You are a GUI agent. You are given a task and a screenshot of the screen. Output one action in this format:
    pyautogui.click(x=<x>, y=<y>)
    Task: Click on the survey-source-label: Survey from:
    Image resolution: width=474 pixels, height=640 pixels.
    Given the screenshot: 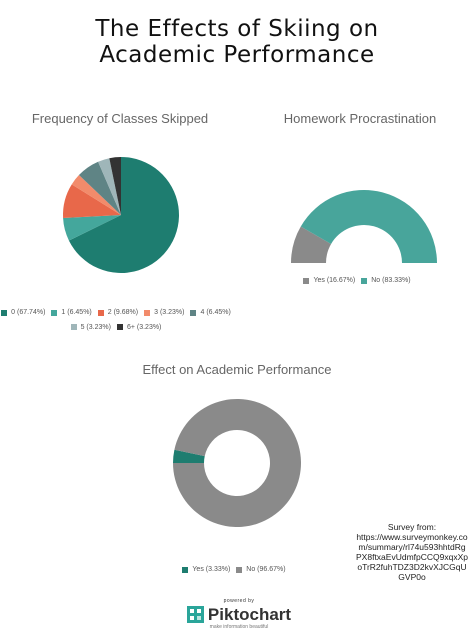 What is the action you would take?
    pyautogui.click(x=412, y=527)
    